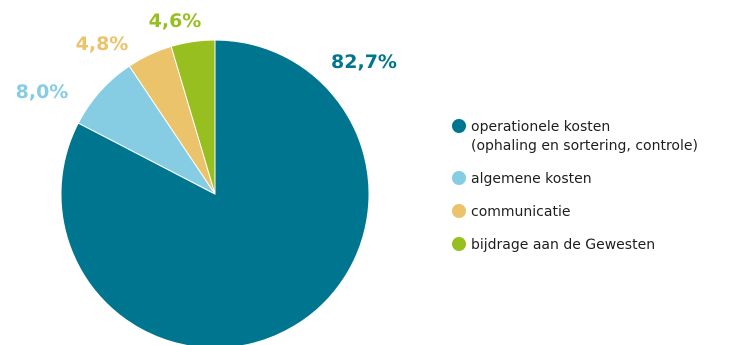  What do you see at coordinates (575, 212) in the screenshot?
I see `legend-item-communication: communicatie` at bounding box center [575, 212].